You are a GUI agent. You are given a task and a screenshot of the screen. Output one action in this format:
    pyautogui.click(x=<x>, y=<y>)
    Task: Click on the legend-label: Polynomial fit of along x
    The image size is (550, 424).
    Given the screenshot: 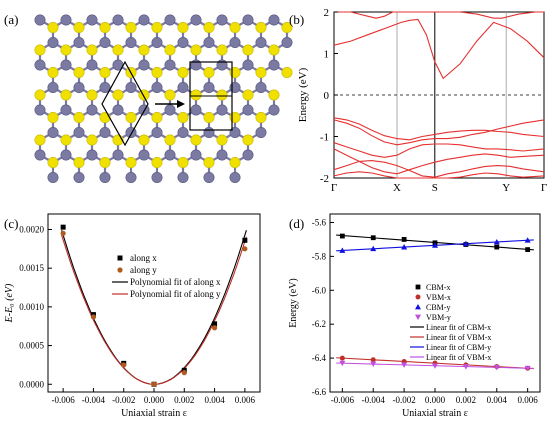 What is the action you would take?
    pyautogui.click(x=175, y=282)
    